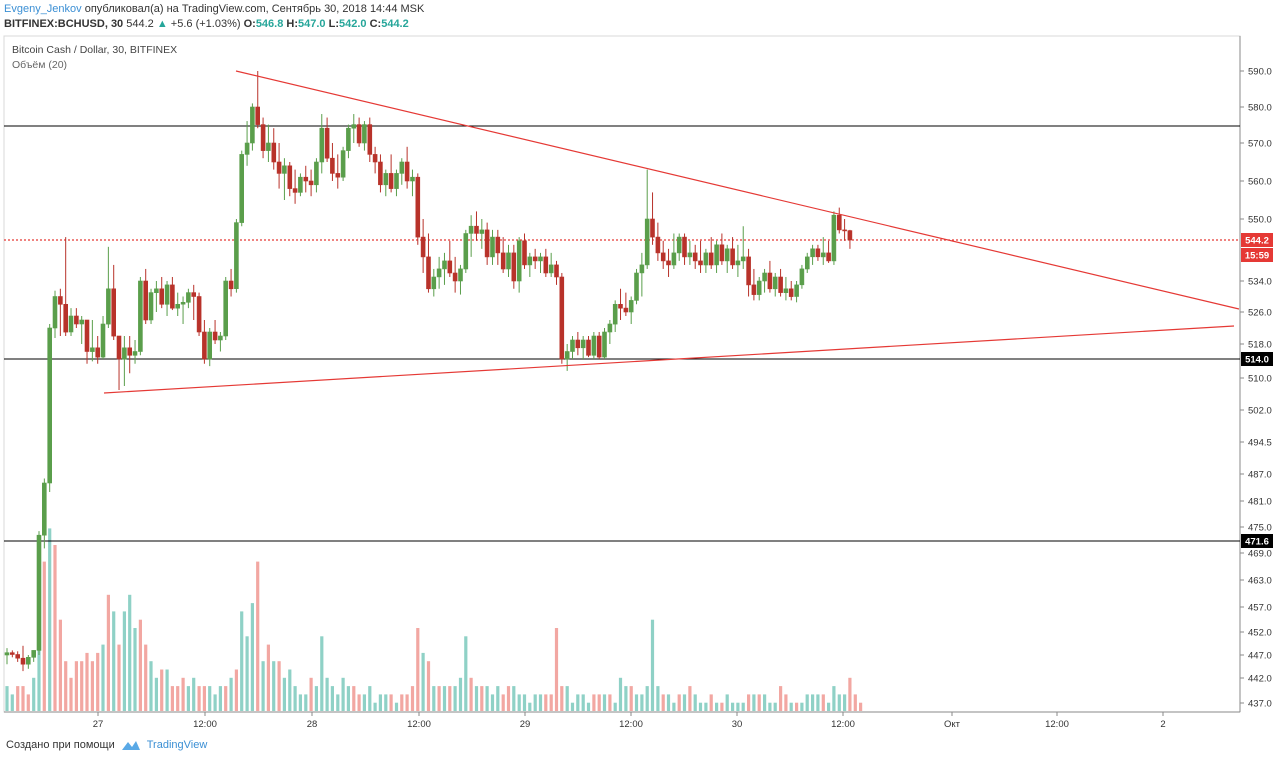 The height and width of the screenshot is (763, 1280). Describe the element at coordinates (669, 359) in the screenshot. I see `support-trendline` at that location.